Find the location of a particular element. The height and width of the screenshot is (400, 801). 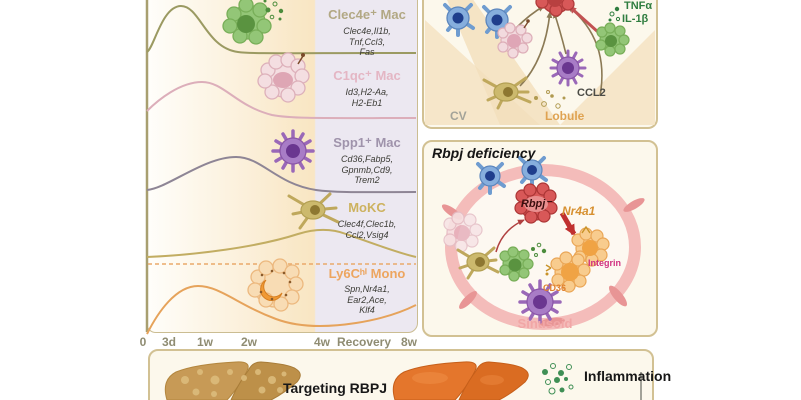

nr4a1-label: Nr4a1 is located at coordinates (579, 211).